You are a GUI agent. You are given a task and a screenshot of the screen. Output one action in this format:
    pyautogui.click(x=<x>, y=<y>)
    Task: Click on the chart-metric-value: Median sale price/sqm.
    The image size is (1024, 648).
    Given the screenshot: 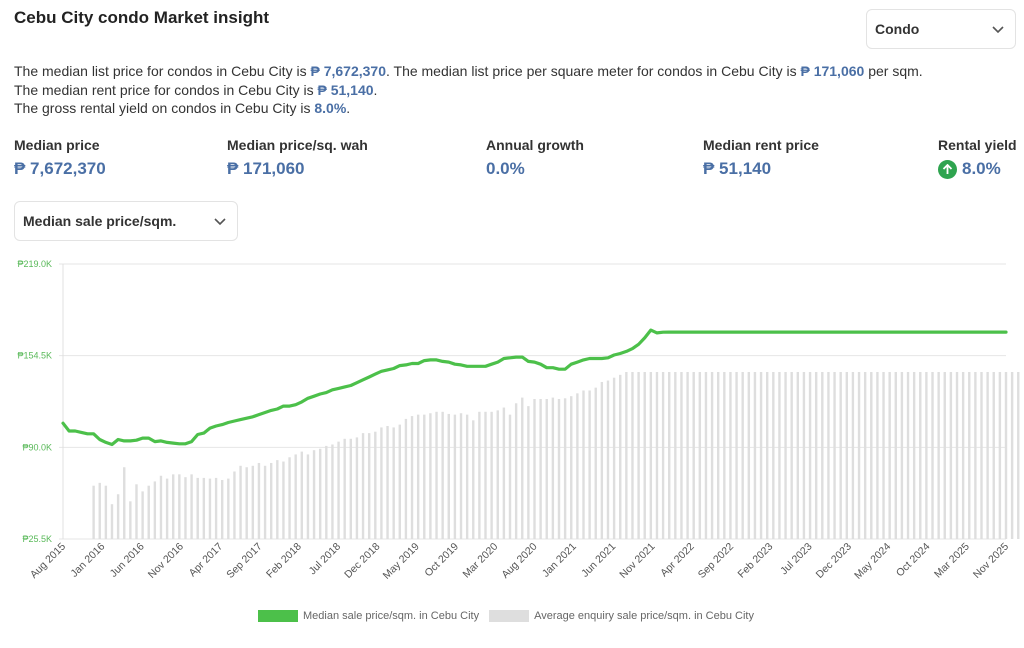 What is the action you would take?
    pyautogui.click(x=100, y=221)
    